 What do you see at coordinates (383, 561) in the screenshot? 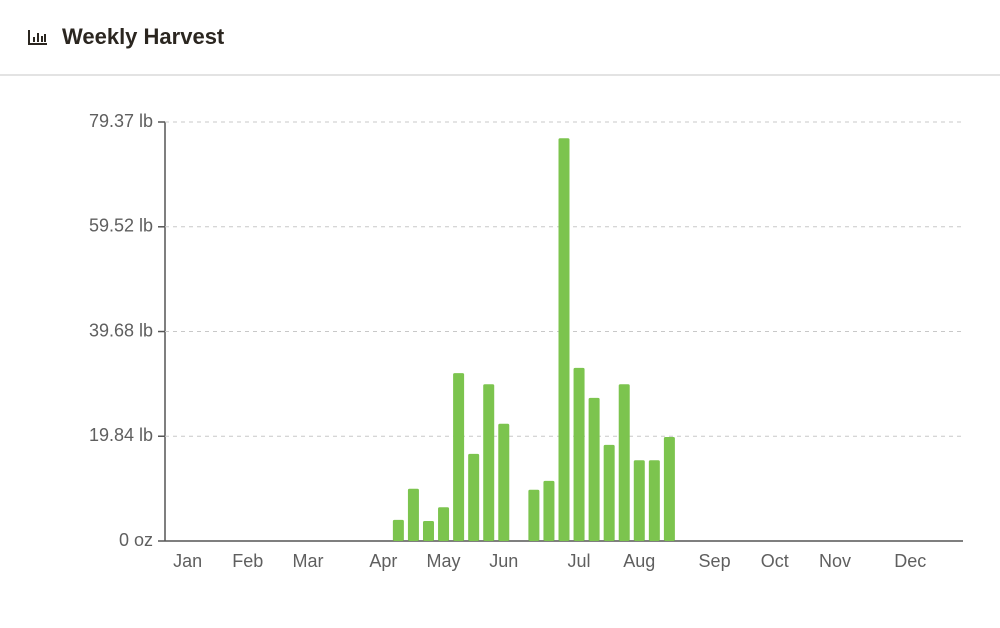
I see `x-tick-label: Apr` at bounding box center [383, 561].